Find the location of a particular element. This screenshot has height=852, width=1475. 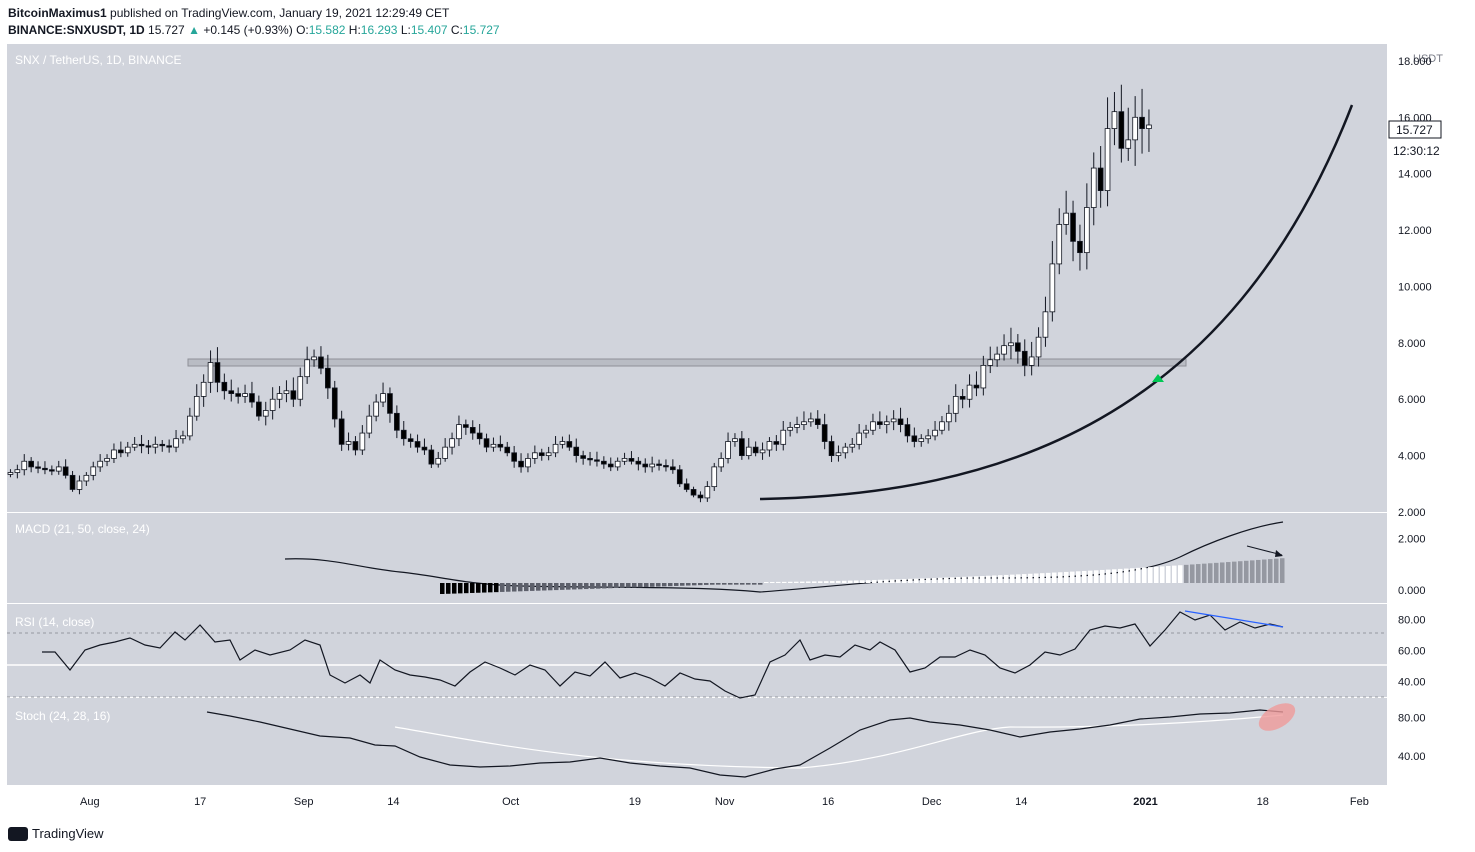

macd-line is located at coordinates (784, 557).